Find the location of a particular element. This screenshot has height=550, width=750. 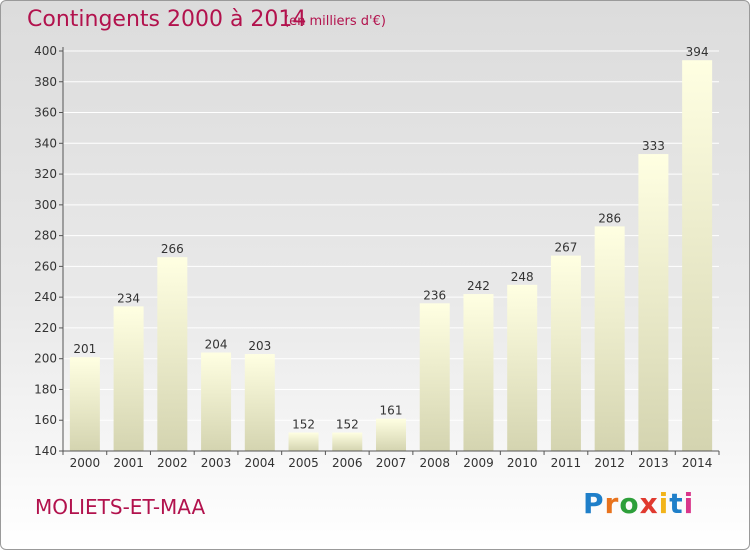

bar-2013 is located at coordinates (653, 303).